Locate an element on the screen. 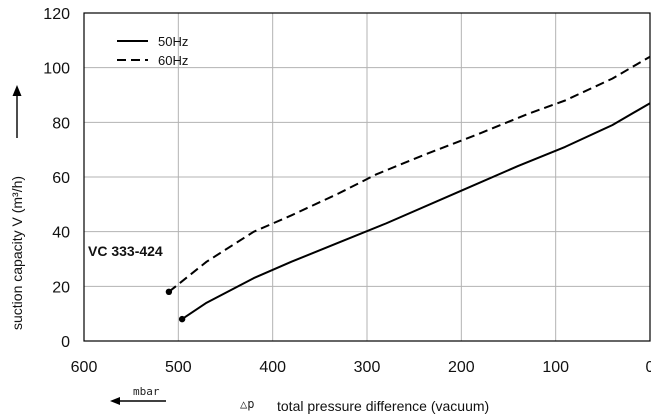  legend-label-50hz: 50Hz is located at coordinates (173, 41).